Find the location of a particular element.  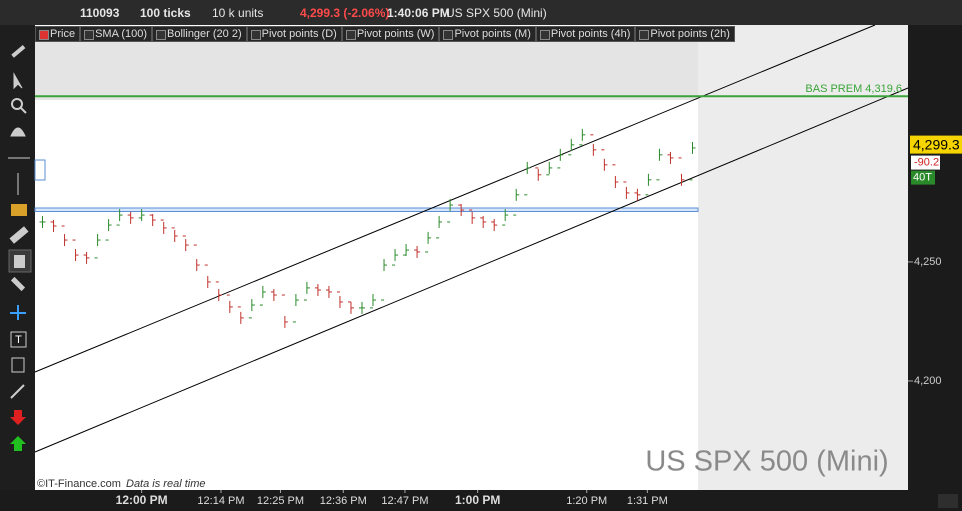

x-tick-label: 12:14 PM is located at coordinates (220, 501).